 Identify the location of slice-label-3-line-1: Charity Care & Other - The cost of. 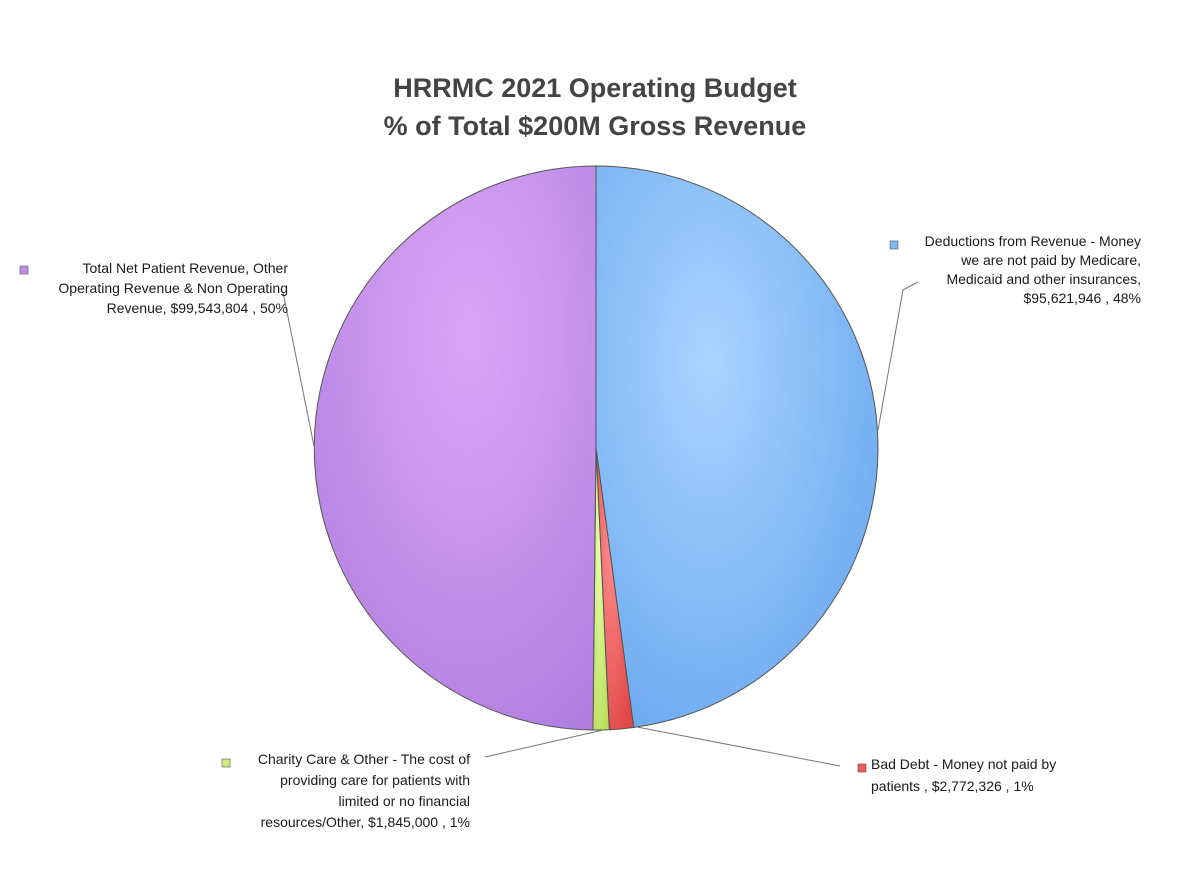
(364, 759).